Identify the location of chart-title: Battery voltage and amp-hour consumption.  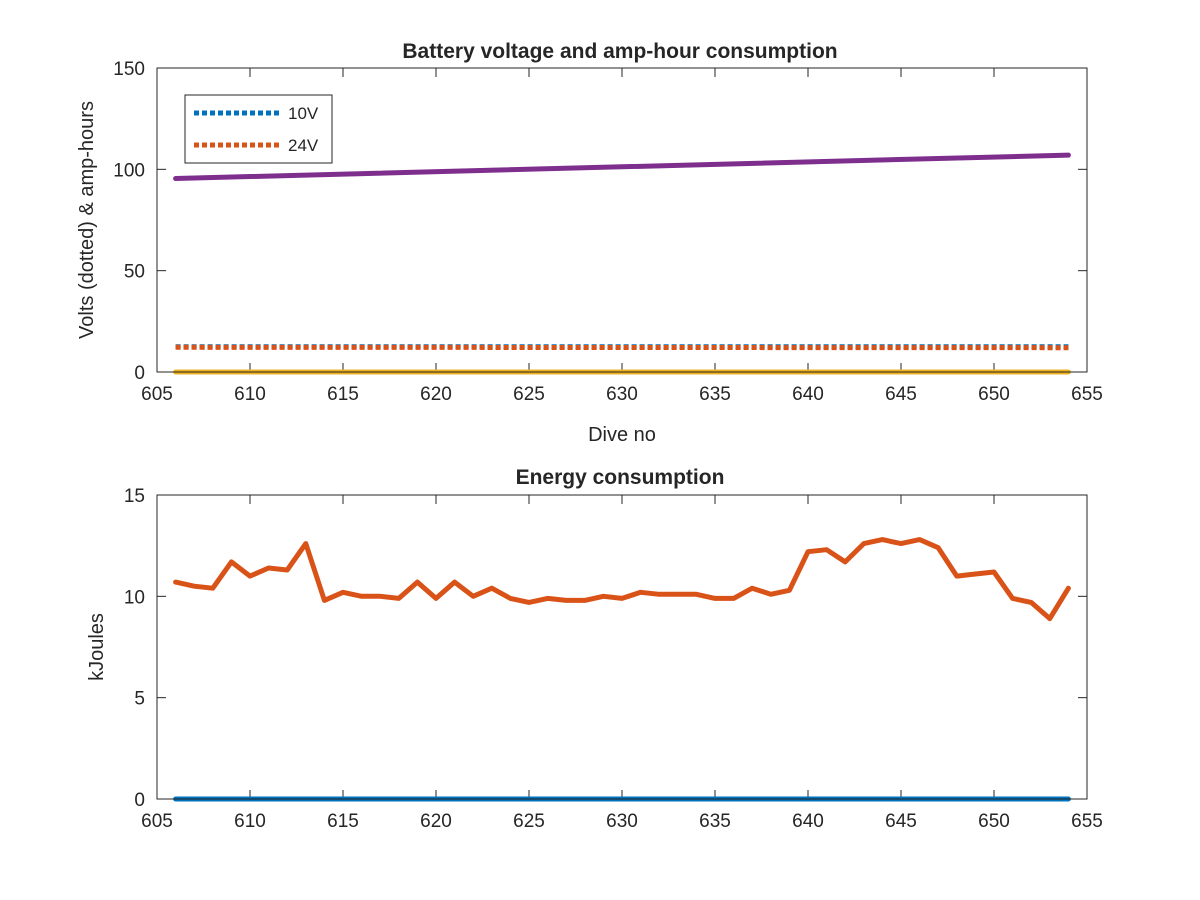
(619, 51).